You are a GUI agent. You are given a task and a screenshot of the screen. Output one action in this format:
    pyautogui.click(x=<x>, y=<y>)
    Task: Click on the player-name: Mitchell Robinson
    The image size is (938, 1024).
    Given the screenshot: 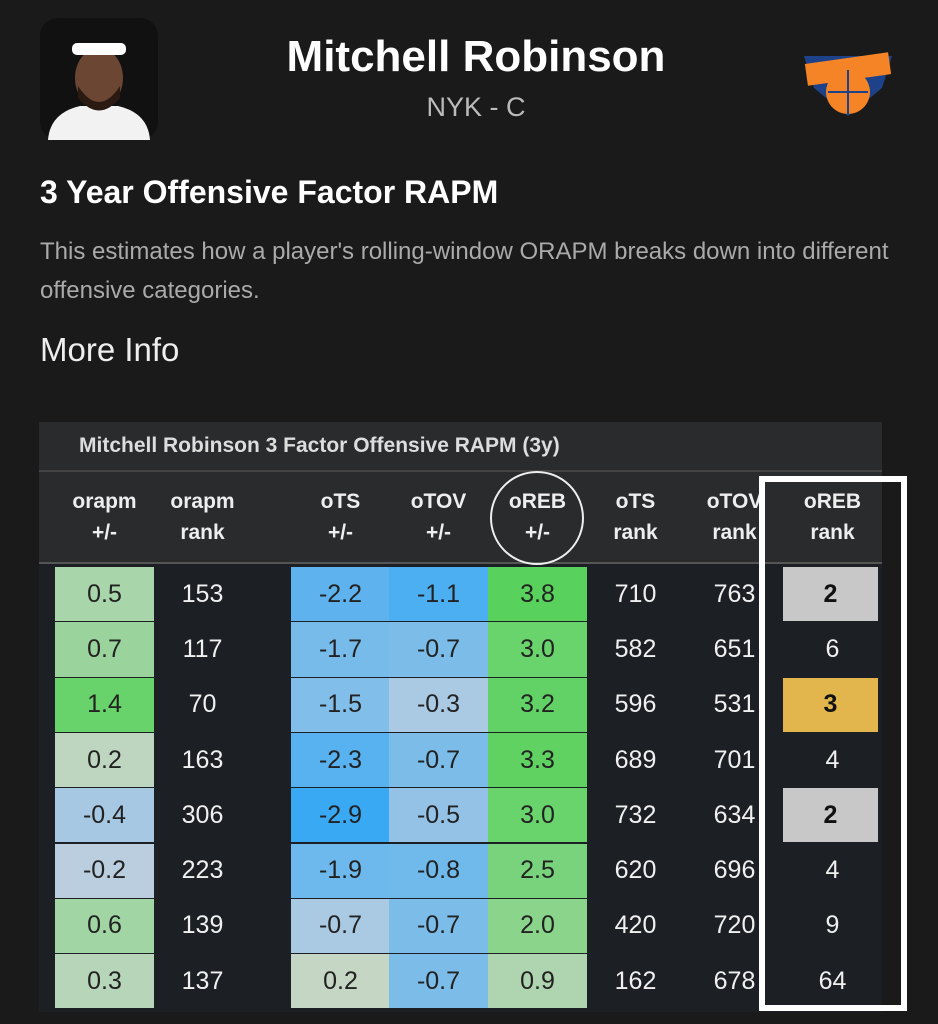 What is the action you would take?
    pyautogui.click(x=476, y=56)
    